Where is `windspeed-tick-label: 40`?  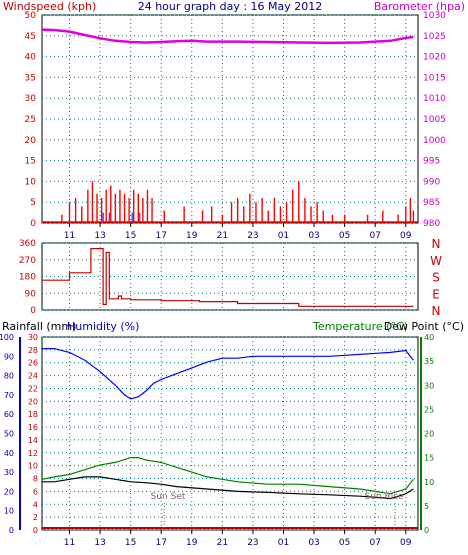
windspeed-tick-label: 40 is located at coordinates (31, 58).